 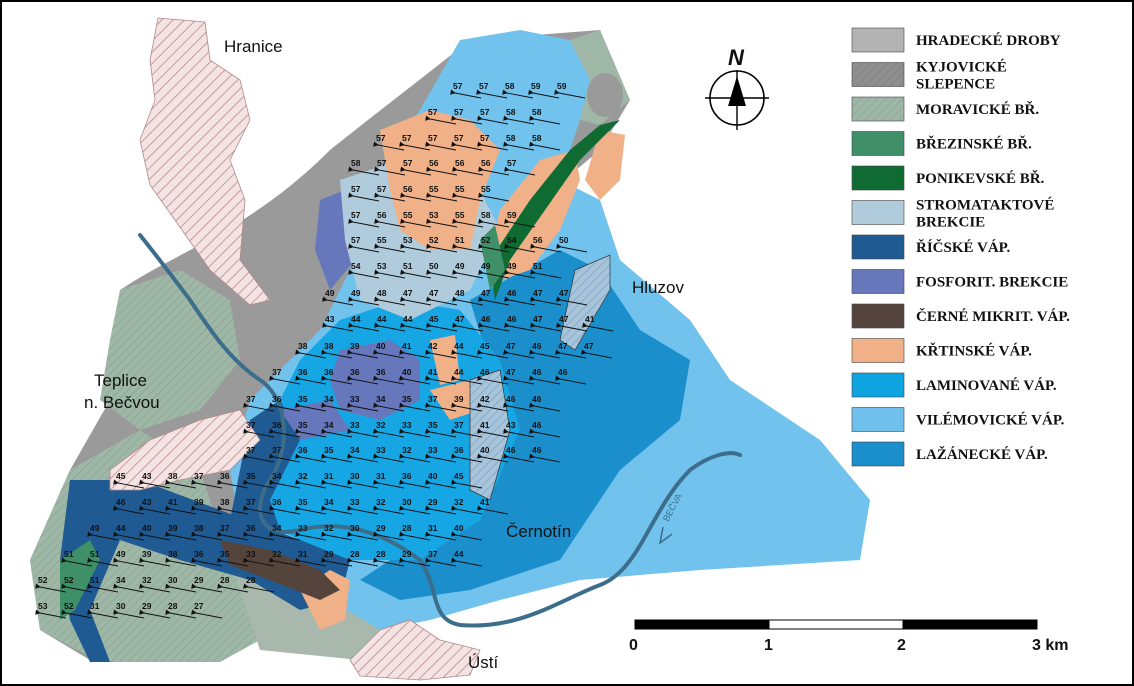 What do you see at coordinates (459, 372) in the screenshot?
I see `dip-value: 44` at bounding box center [459, 372].